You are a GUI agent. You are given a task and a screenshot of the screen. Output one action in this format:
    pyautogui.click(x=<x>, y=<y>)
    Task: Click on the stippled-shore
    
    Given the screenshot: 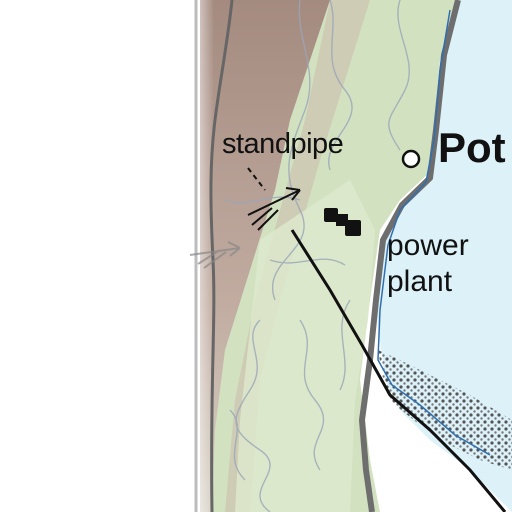 What is the action you would take?
    pyautogui.click(x=445, y=410)
    